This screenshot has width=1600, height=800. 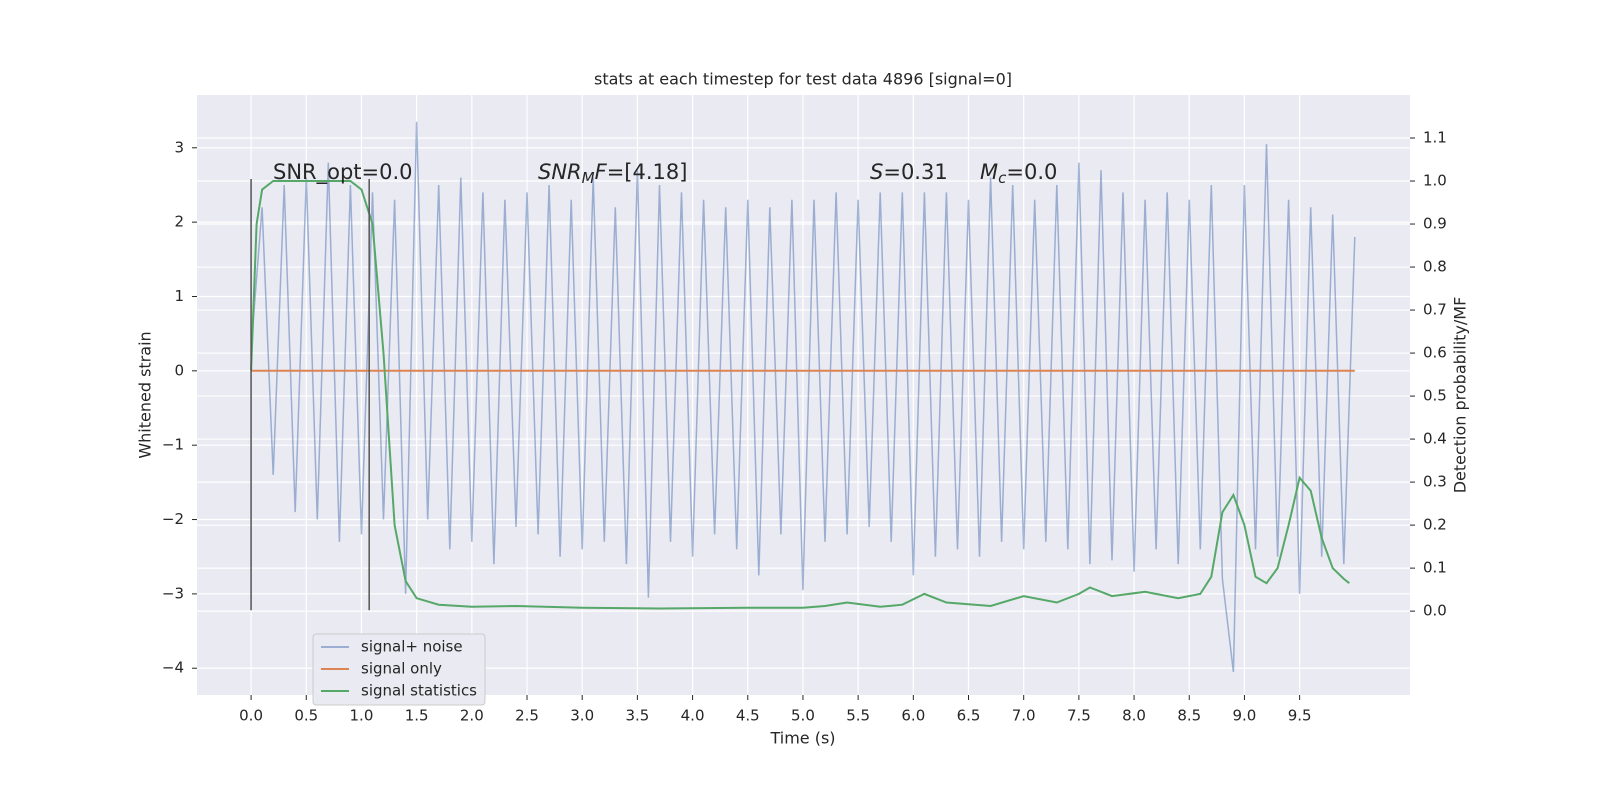 I want to click on annotation-part: =0.31, so click(x=915, y=172).